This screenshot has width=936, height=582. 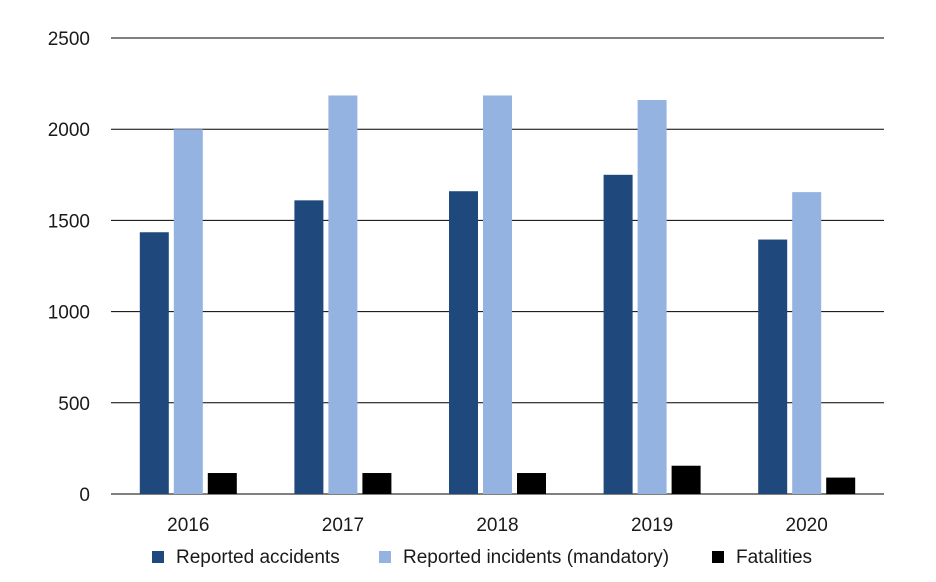 I want to click on legend-item: Fatalities, so click(x=762, y=557).